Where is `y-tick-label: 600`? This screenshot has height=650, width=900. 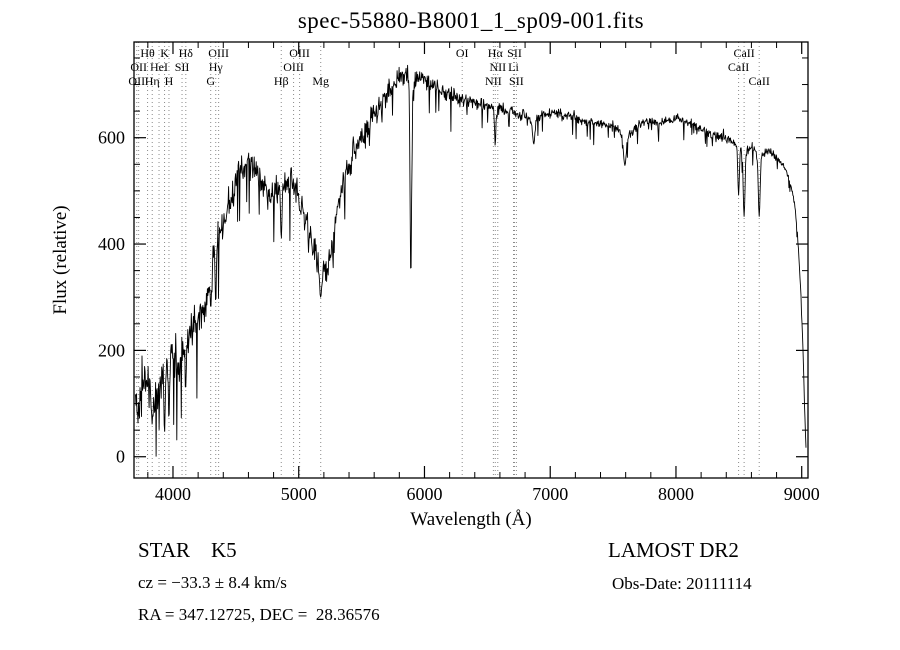 y-tick-label: 600 is located at coordinates (111, 138).